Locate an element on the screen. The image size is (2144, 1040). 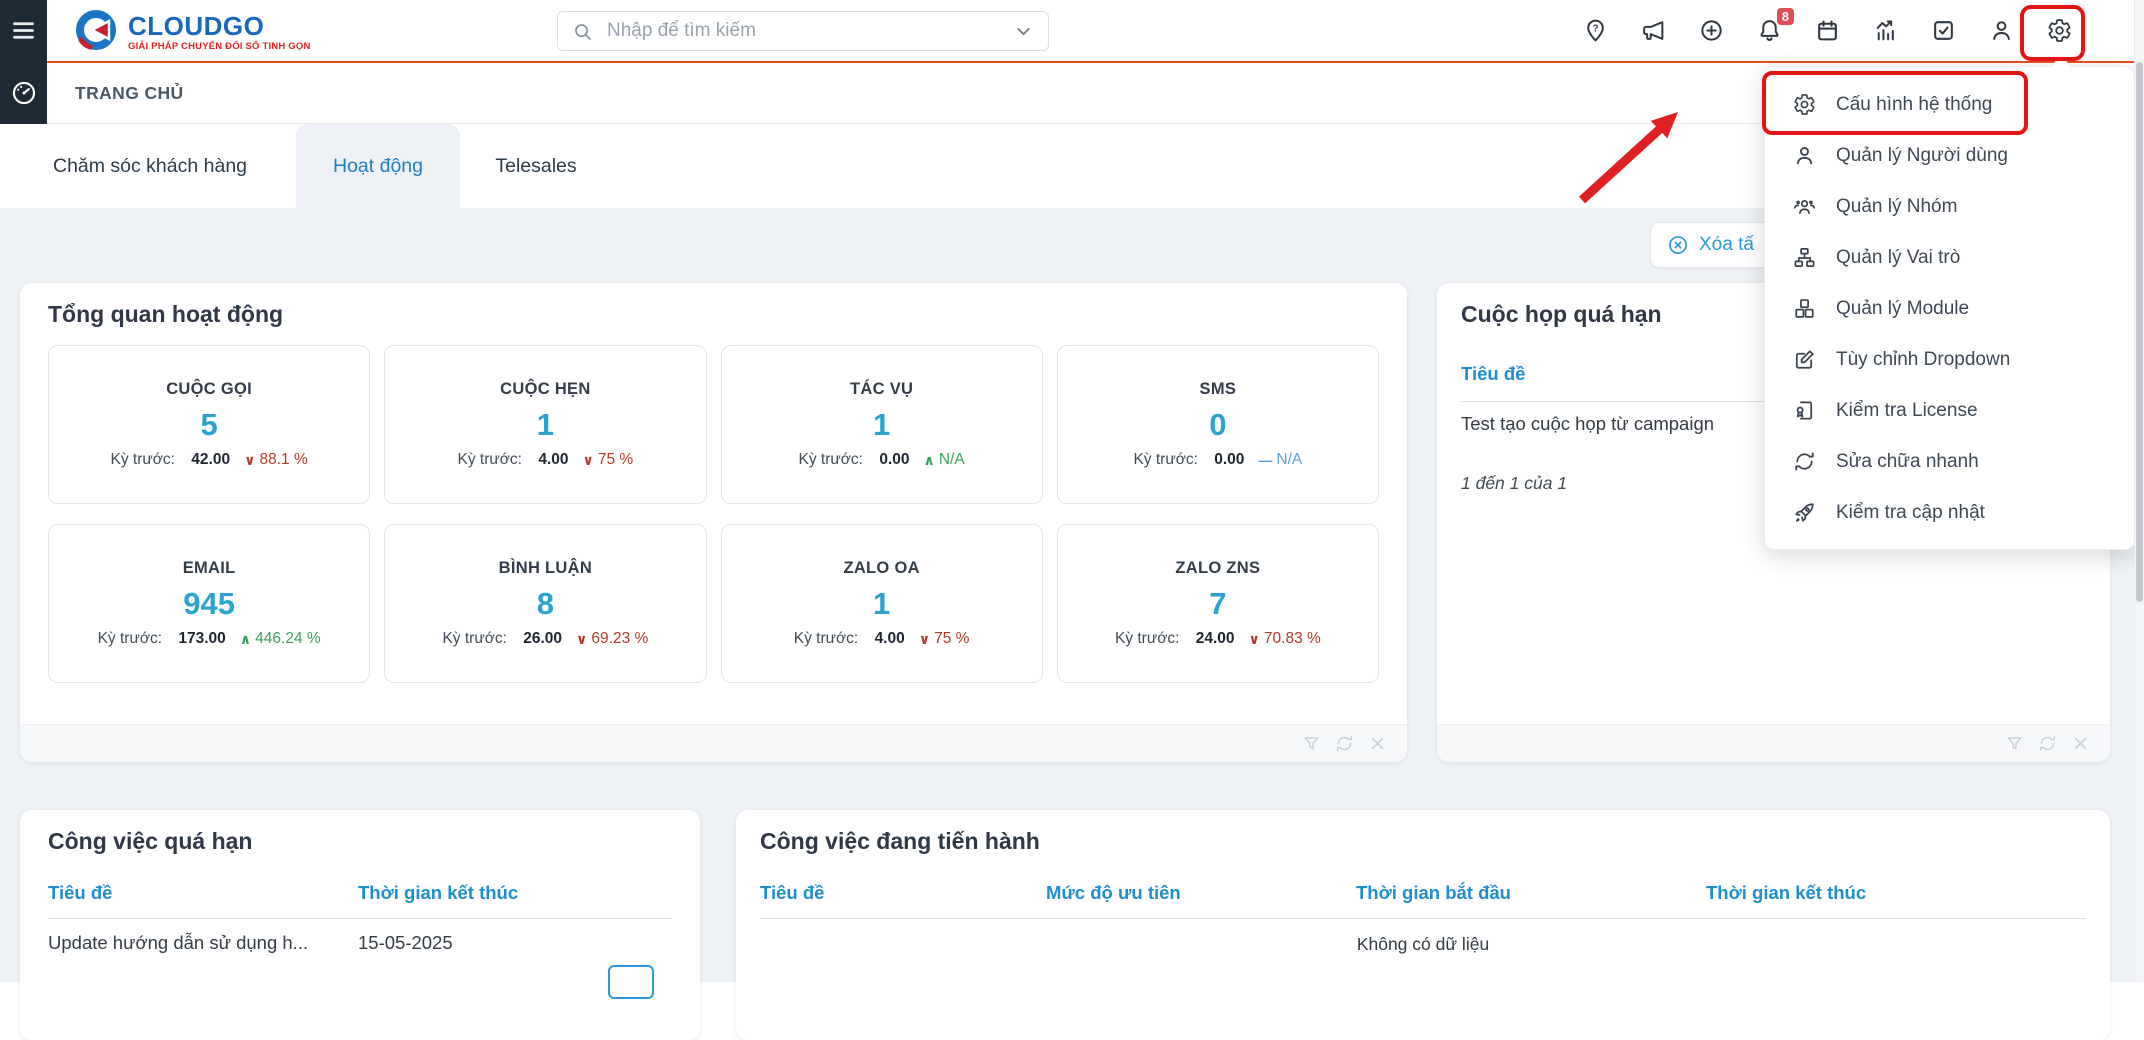
dashboard-gauge-icon is located at coordinates (24, 93).